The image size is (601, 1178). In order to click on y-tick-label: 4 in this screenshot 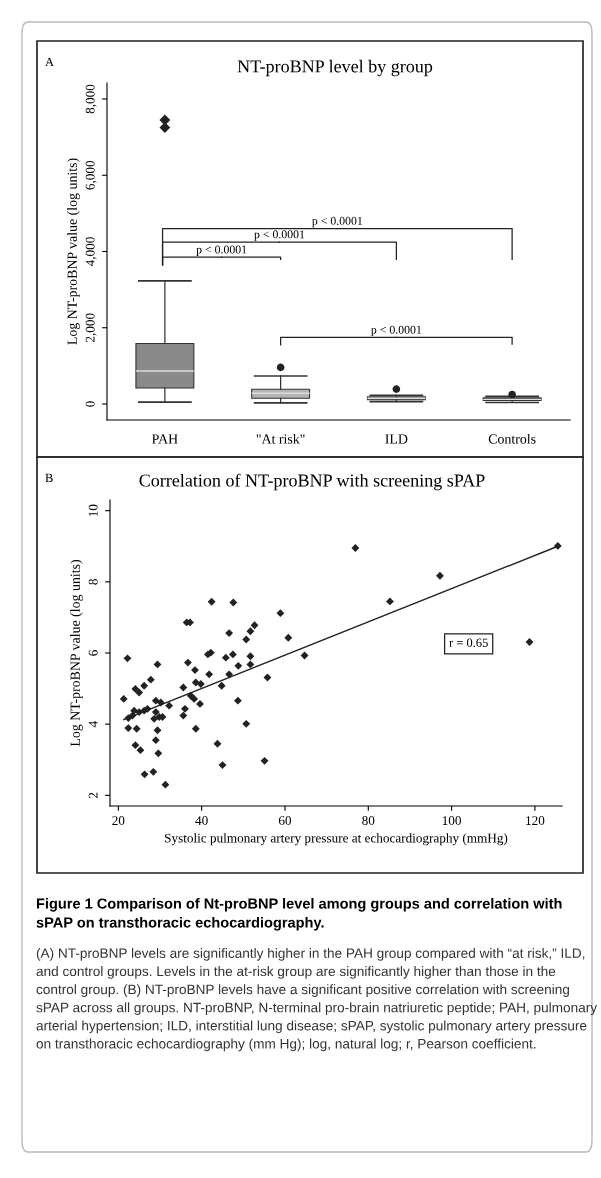, I will do `click(93, 724)`.